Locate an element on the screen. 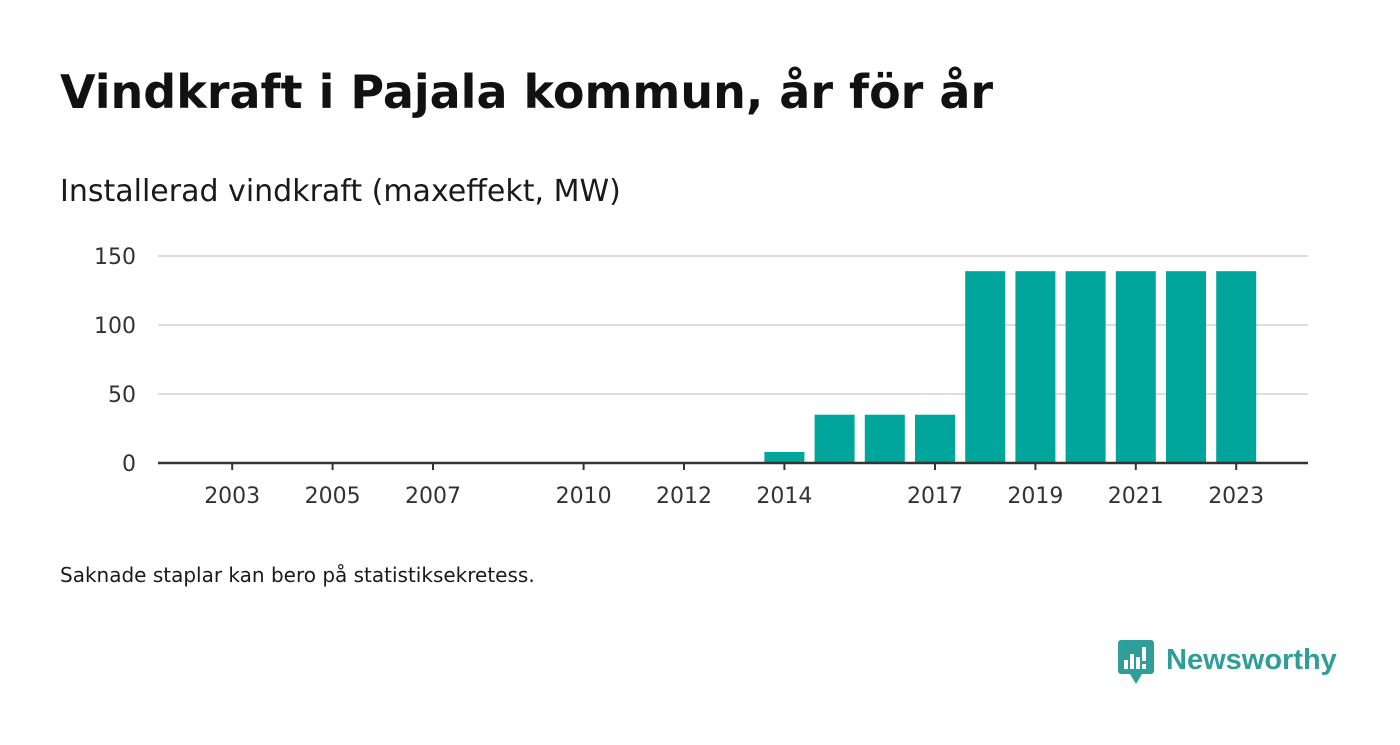 The height and width of the screenshot is (745, 1400). x-tick-label: 2003 is located at coordinates (232, 496).